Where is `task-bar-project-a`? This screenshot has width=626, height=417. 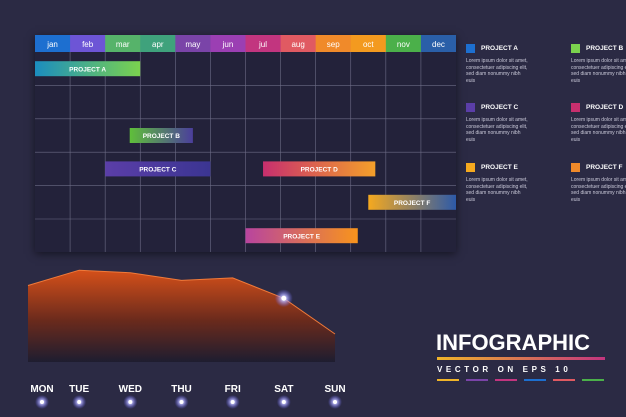
task-bar-project-a is located at coordinates (88, 69).